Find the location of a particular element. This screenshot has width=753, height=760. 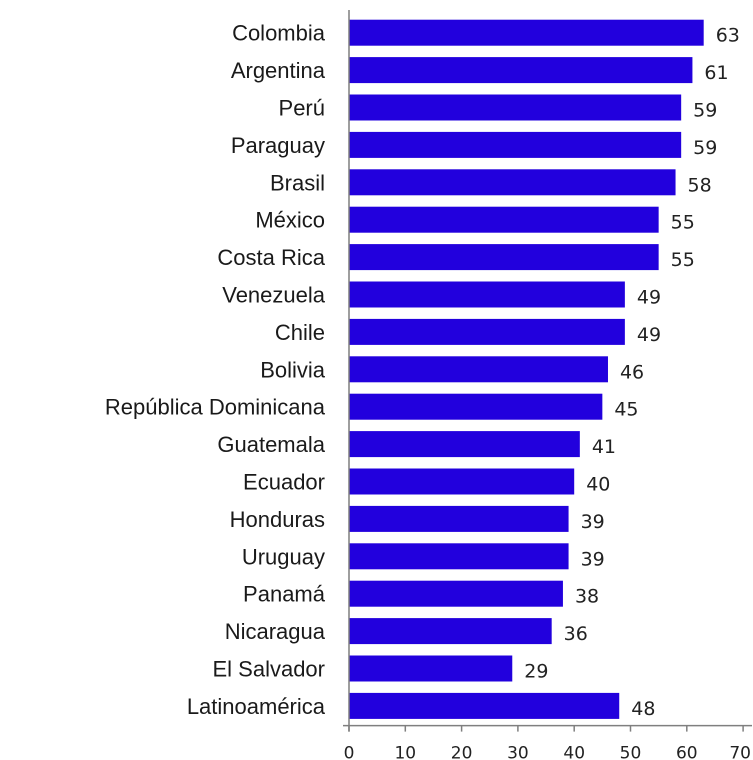

value-label: 41 is located at coordinates (604, 447).